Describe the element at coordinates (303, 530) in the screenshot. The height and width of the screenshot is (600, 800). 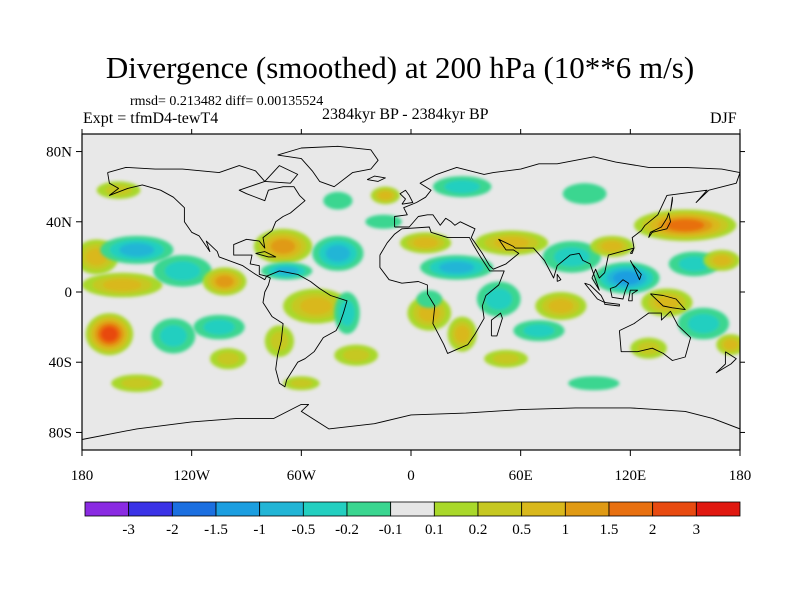
I see `colorbar-label: -0.5` at that location.